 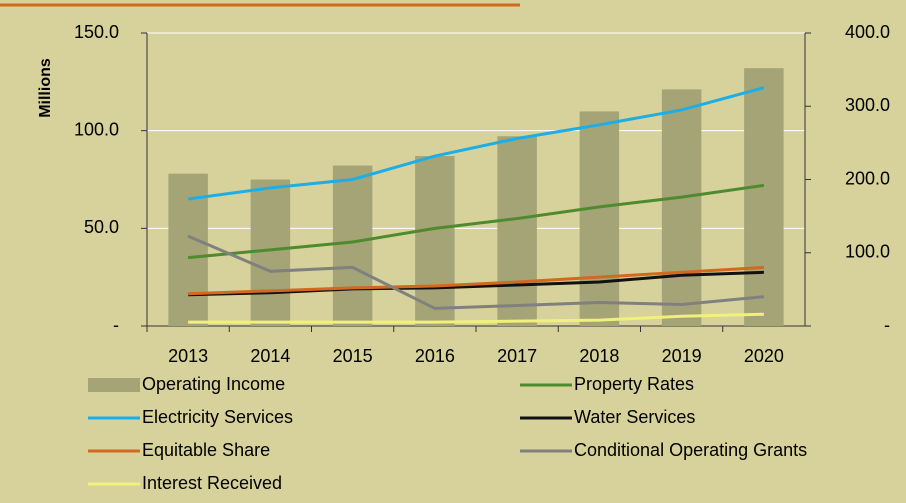 I want to click on x-tick-label: 2015, so click(x=353, y=356).